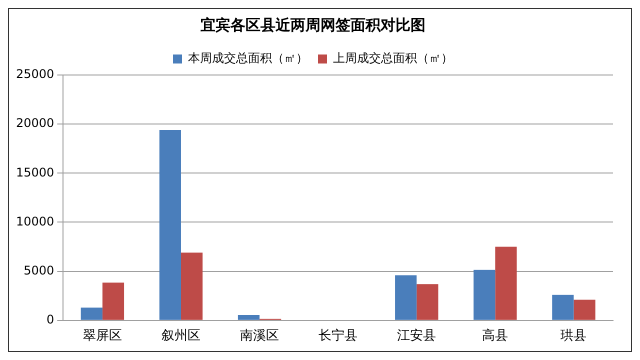 This screenshot has width=640, height=360. I want to click on y-tick-label: 20000, so click(35, 123).